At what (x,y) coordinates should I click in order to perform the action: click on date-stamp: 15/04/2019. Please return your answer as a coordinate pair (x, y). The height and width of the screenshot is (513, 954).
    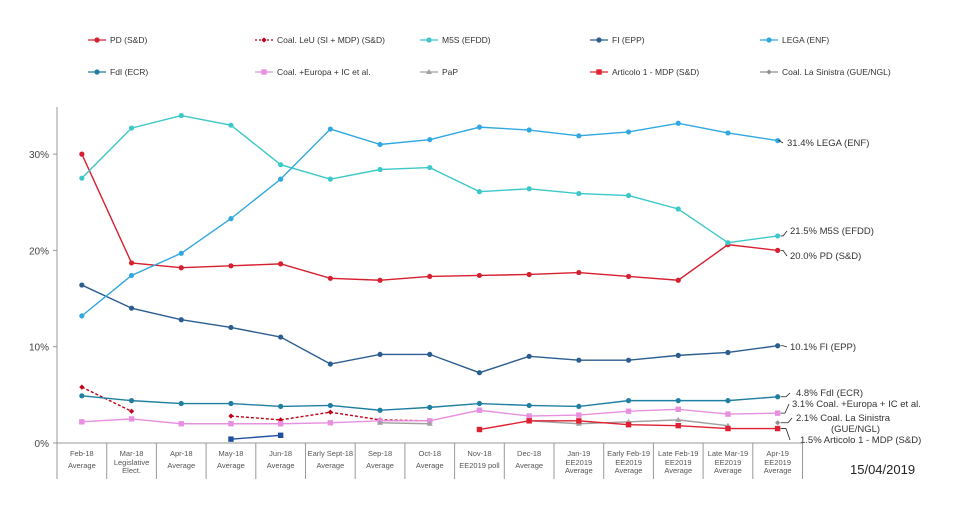
    Looking at the image, I should click on (883, 469).